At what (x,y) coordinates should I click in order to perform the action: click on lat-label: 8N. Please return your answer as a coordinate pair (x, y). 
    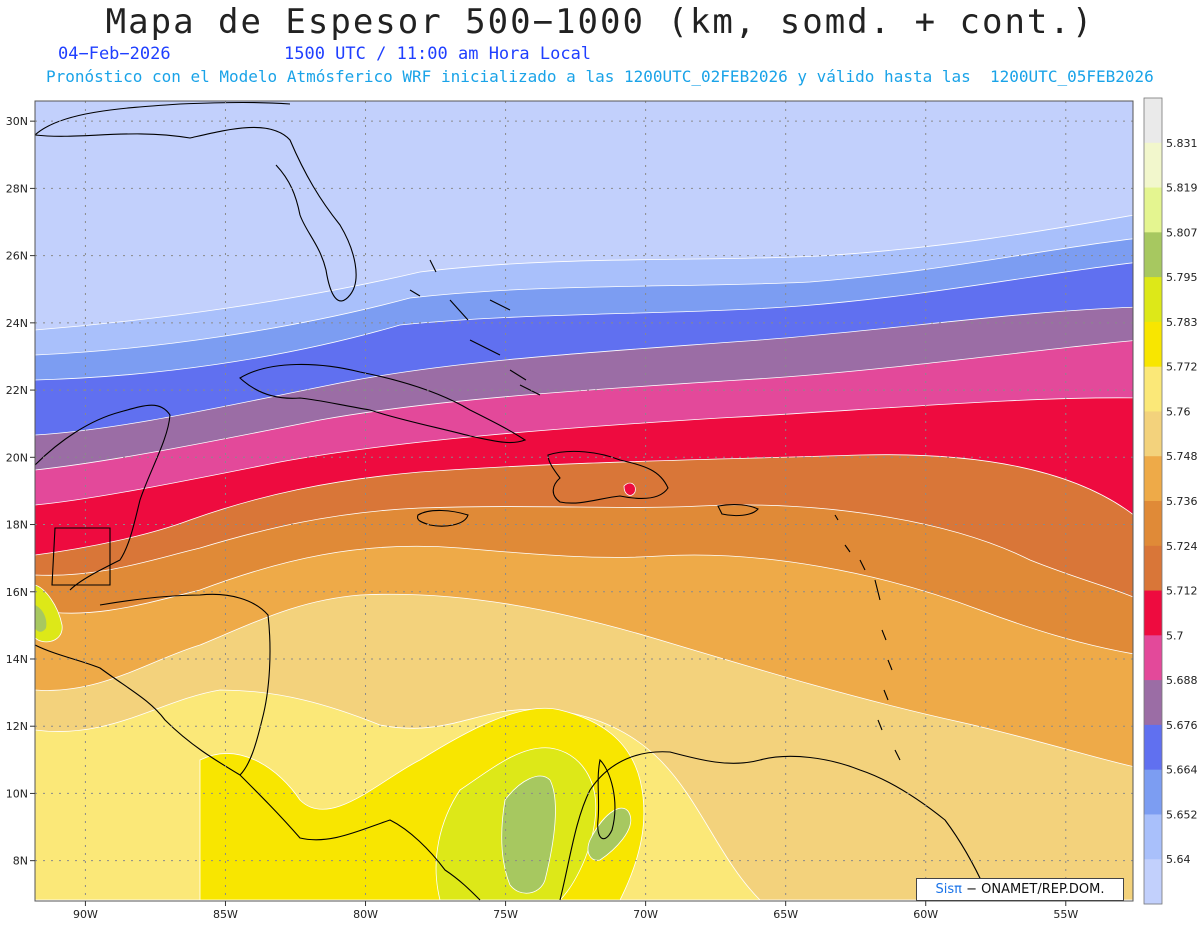
    Looking at the image, I should click on (20, 861).